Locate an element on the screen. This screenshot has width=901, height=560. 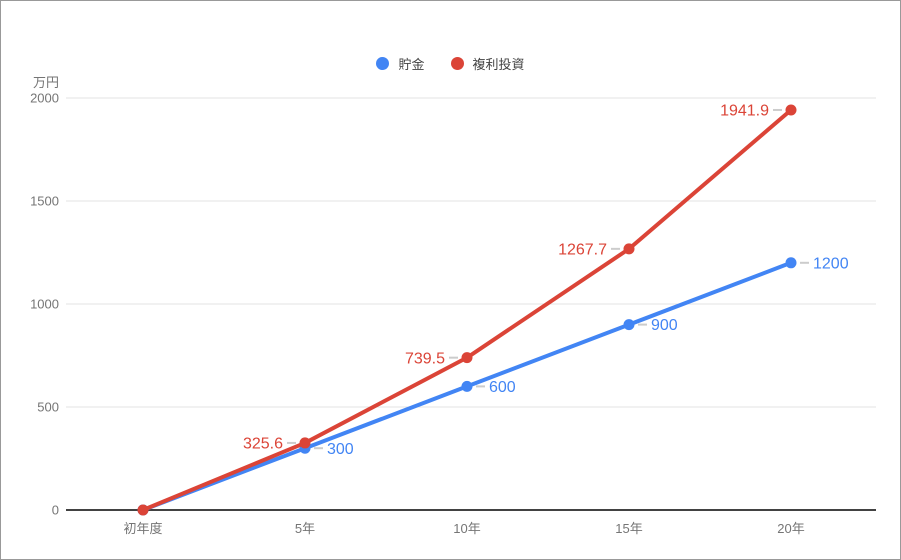
data-point-label: 325.6 is located at coordinates (263, 444).